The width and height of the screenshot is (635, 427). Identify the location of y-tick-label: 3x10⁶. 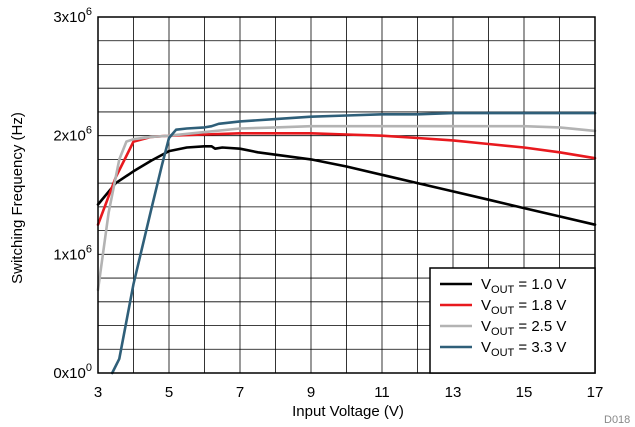
(72, 16).